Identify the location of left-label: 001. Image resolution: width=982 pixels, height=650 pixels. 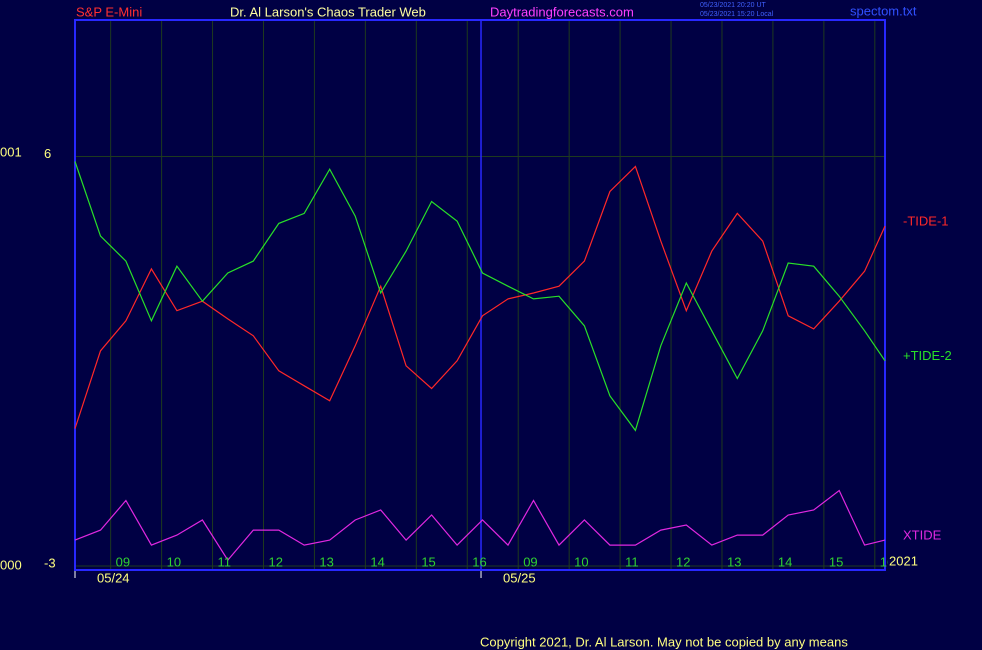
(11, 151).